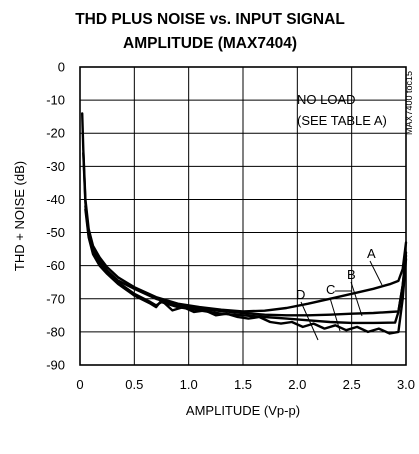 This screenshot has width=419, height=454. What do you see at coordinates (61, 67) in the screenshot?
I see `y-tick-label: 0` at bounding box center [61, 67].